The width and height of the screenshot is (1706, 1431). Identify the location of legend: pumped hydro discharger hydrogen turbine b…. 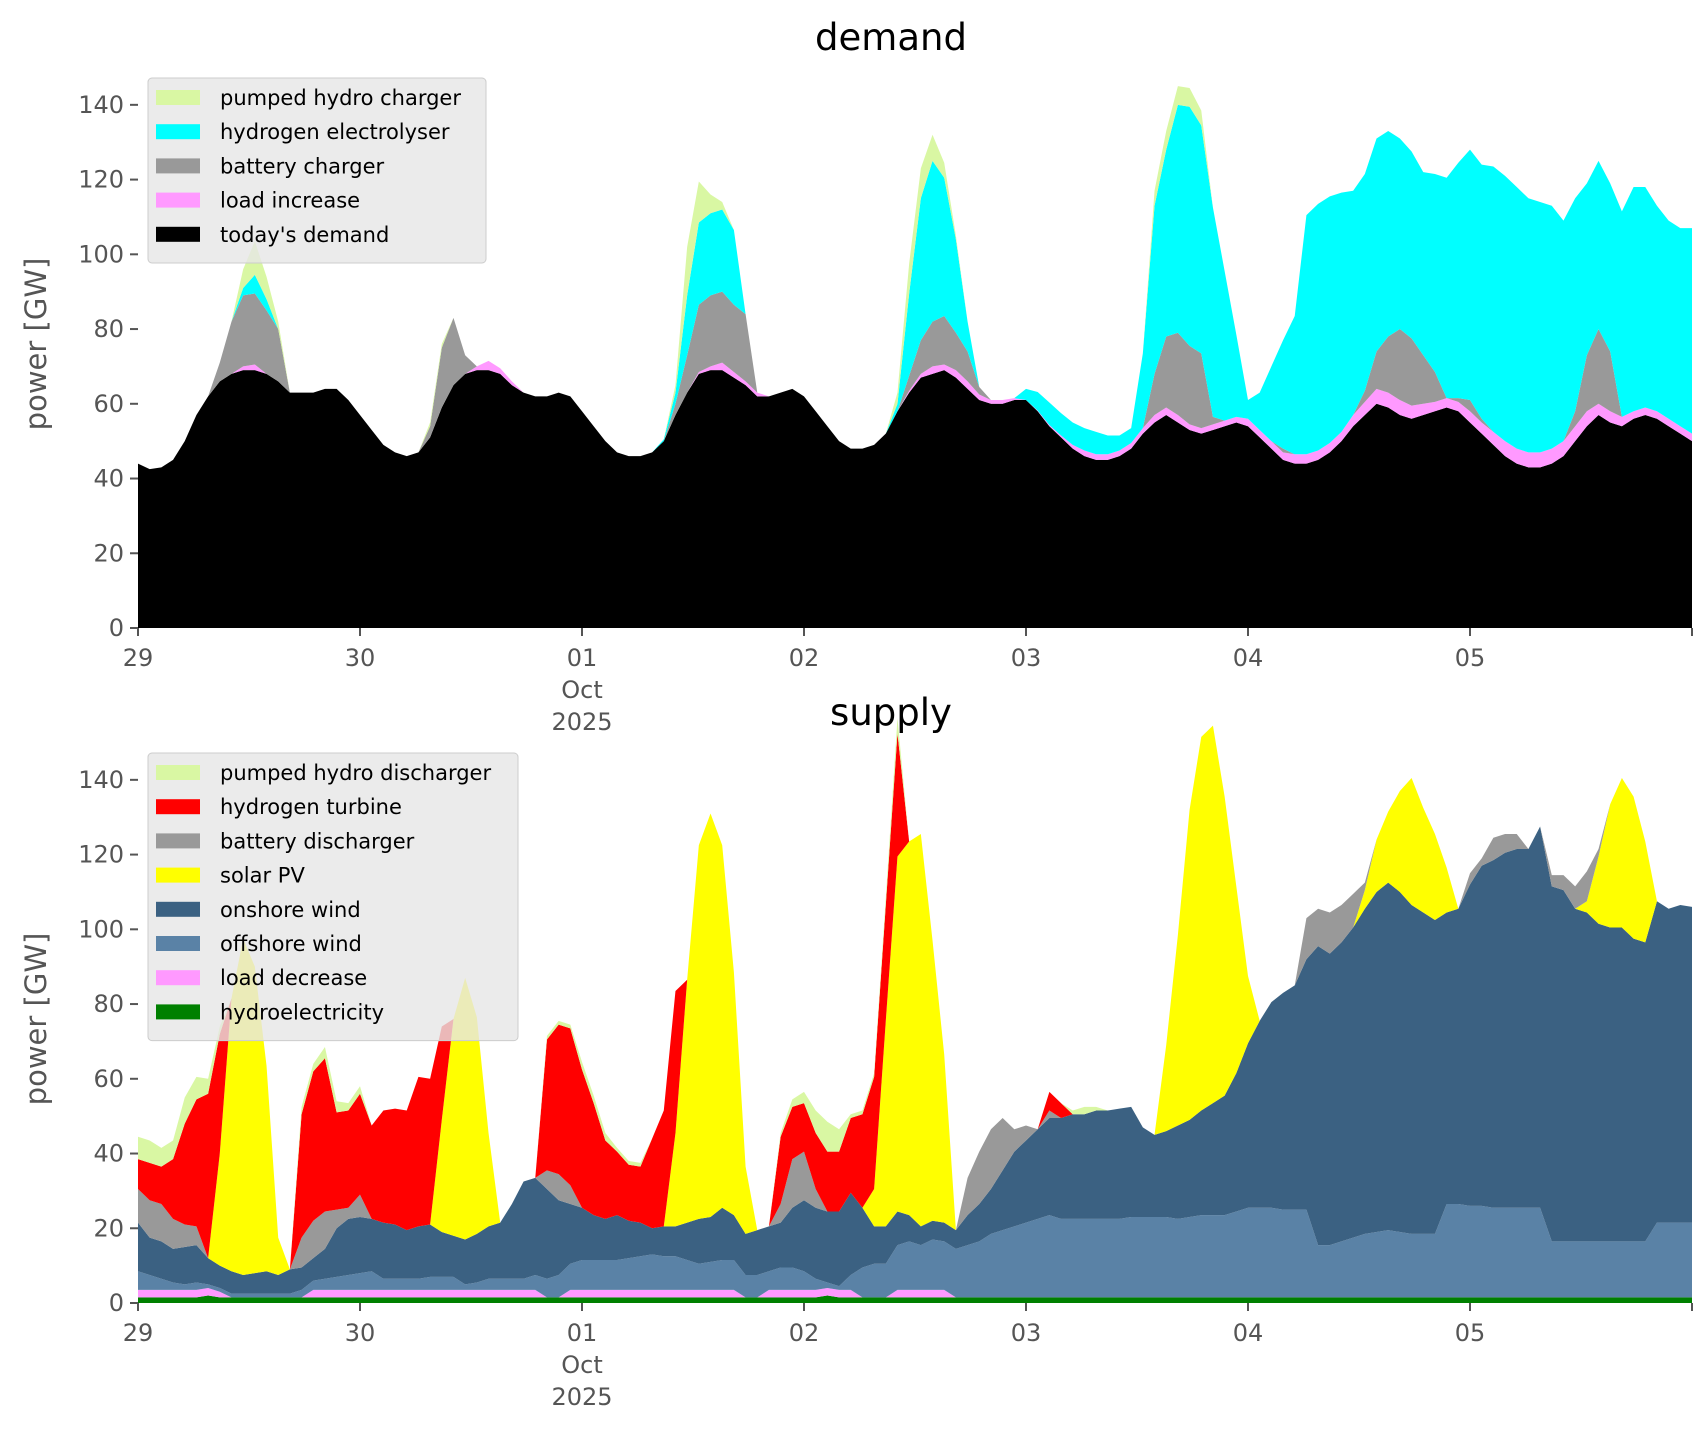
(333, 897).